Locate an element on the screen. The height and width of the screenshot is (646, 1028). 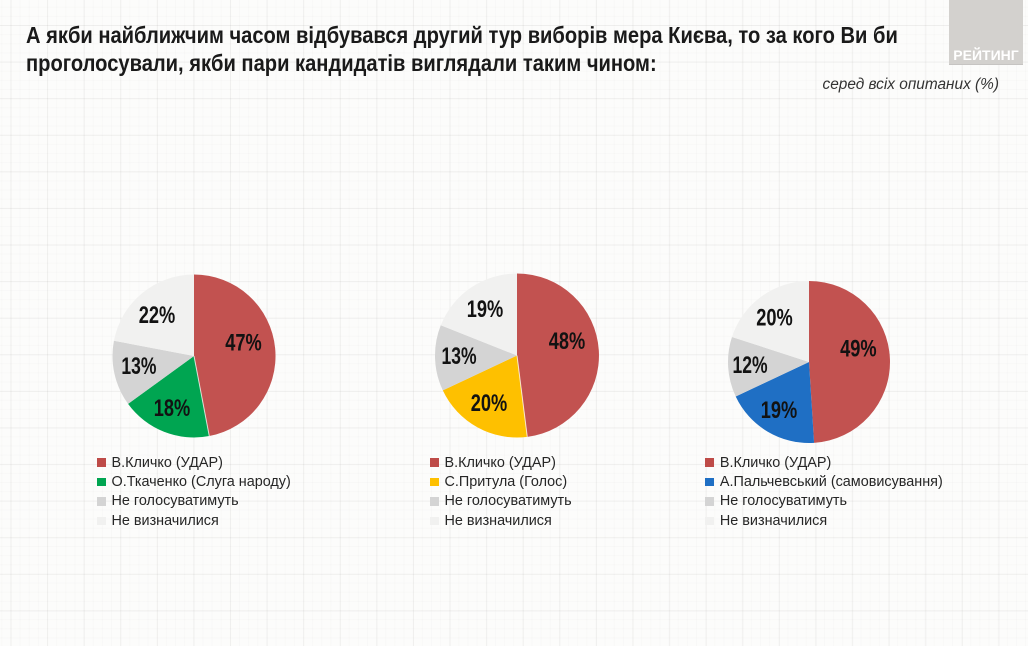
svg-text: 18% is located at coordinates (172, 408).